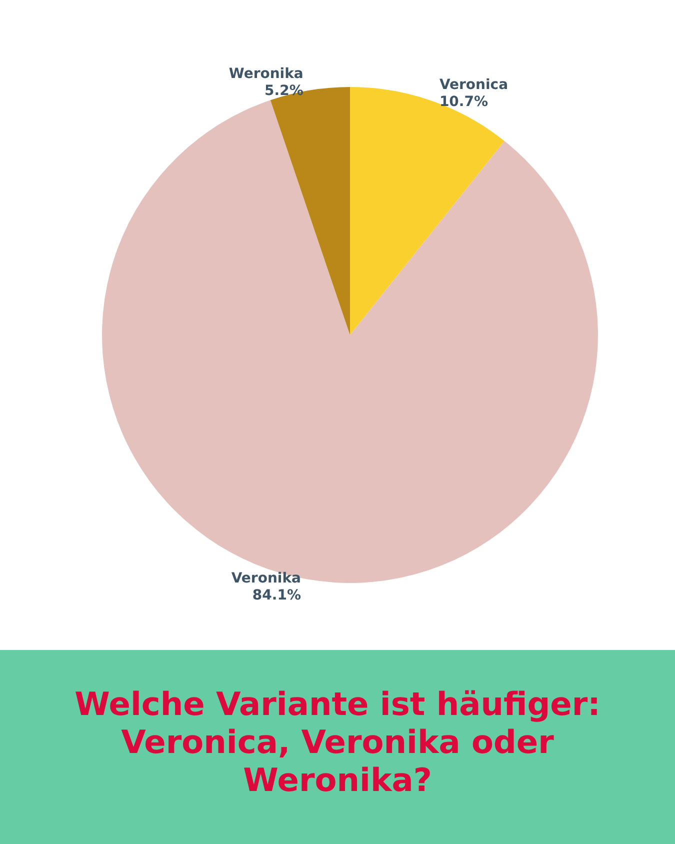 The width and height of the screenshot is (675, 844). I want to click on data-label: 84.1%, so click(276, 596).